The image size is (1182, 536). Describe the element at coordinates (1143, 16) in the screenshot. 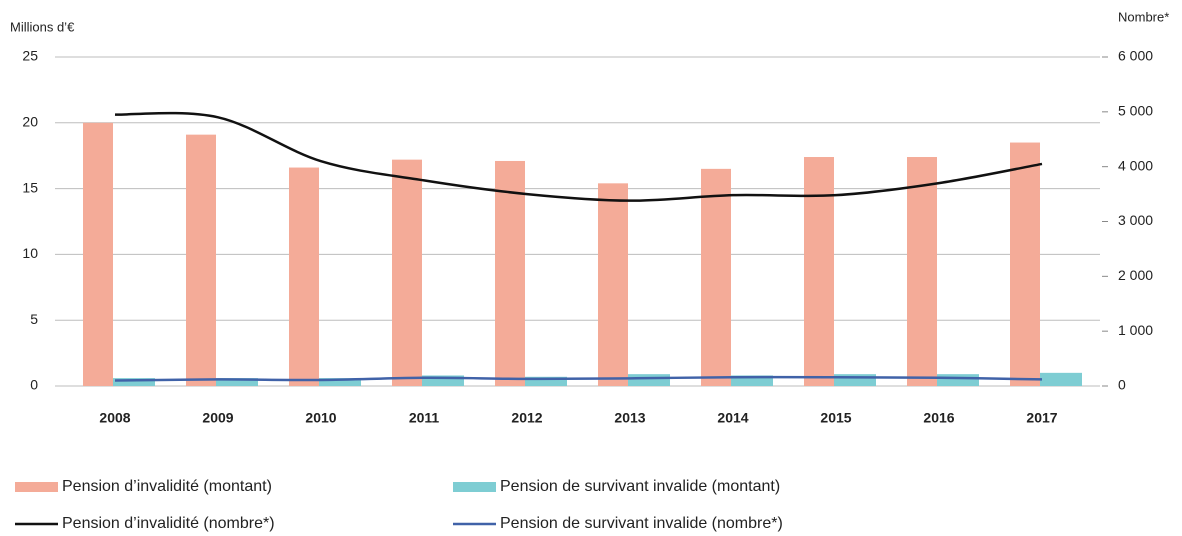

I see `y2-axis-label: Nombre*` at that location.